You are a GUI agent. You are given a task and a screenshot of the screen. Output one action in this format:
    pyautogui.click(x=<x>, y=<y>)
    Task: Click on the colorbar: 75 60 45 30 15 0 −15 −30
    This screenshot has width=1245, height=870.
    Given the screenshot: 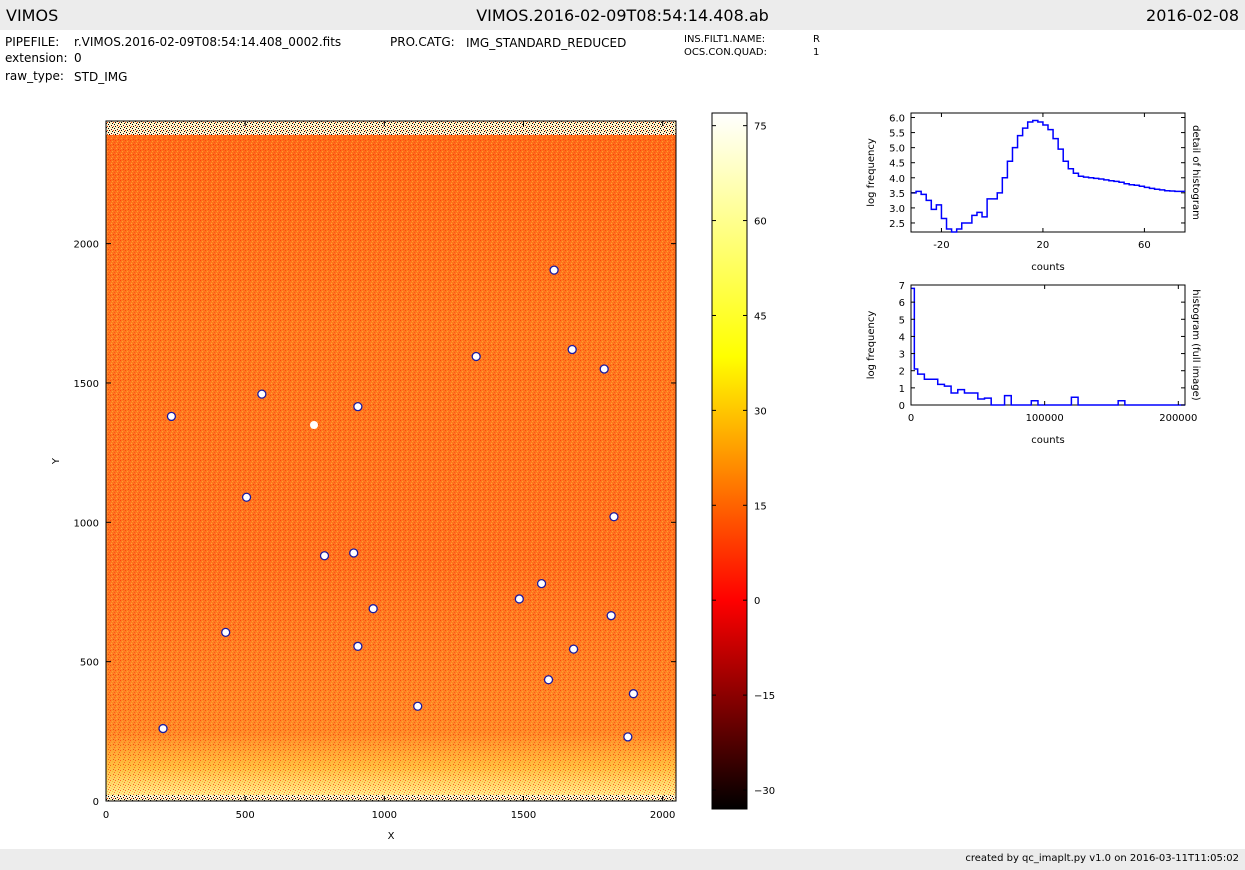 What is the action you would take?
    pyautogui.click(x=743, y=461)
    